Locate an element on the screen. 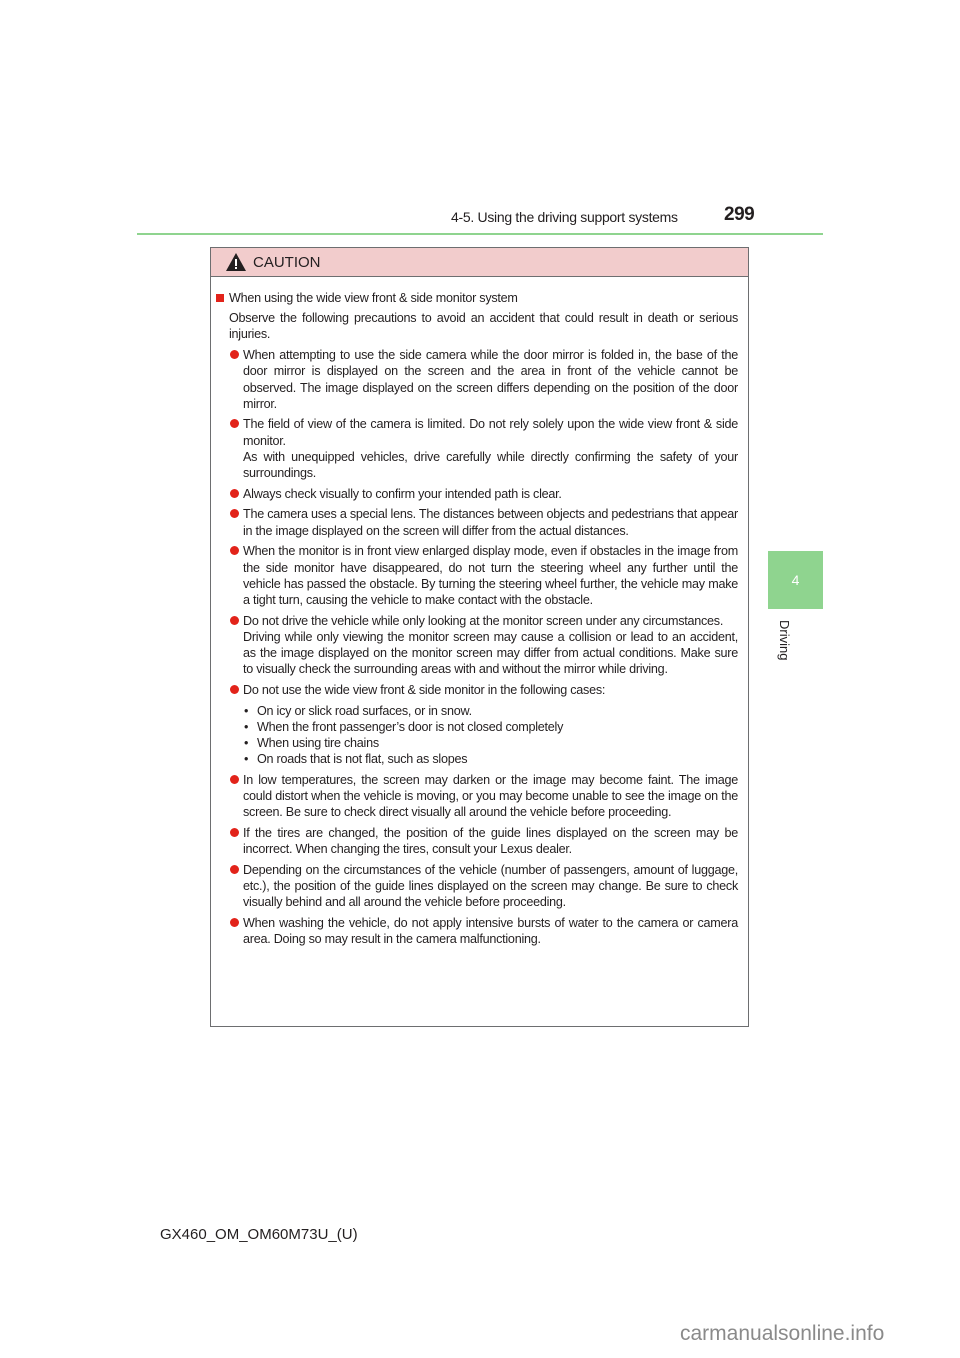  chapter-tab: 4 is located at coordinates (795, 580).